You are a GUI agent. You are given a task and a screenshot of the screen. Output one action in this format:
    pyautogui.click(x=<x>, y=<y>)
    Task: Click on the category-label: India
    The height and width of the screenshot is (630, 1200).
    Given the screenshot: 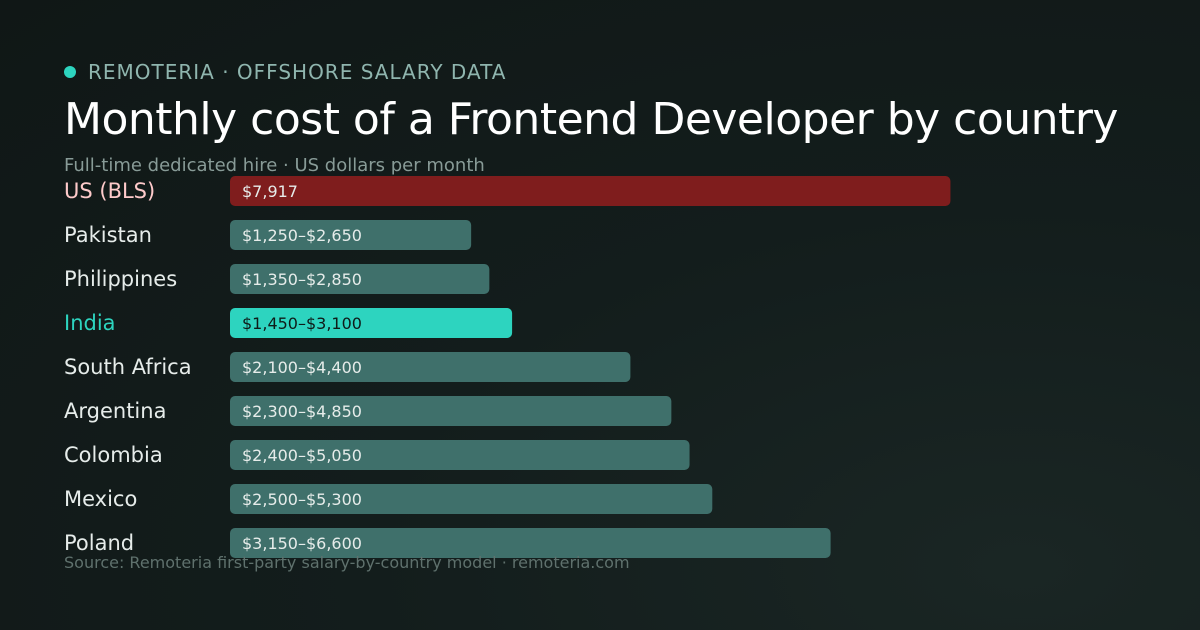 What is the action you would take?
    pyautogui.click(x=90, y=323)
    